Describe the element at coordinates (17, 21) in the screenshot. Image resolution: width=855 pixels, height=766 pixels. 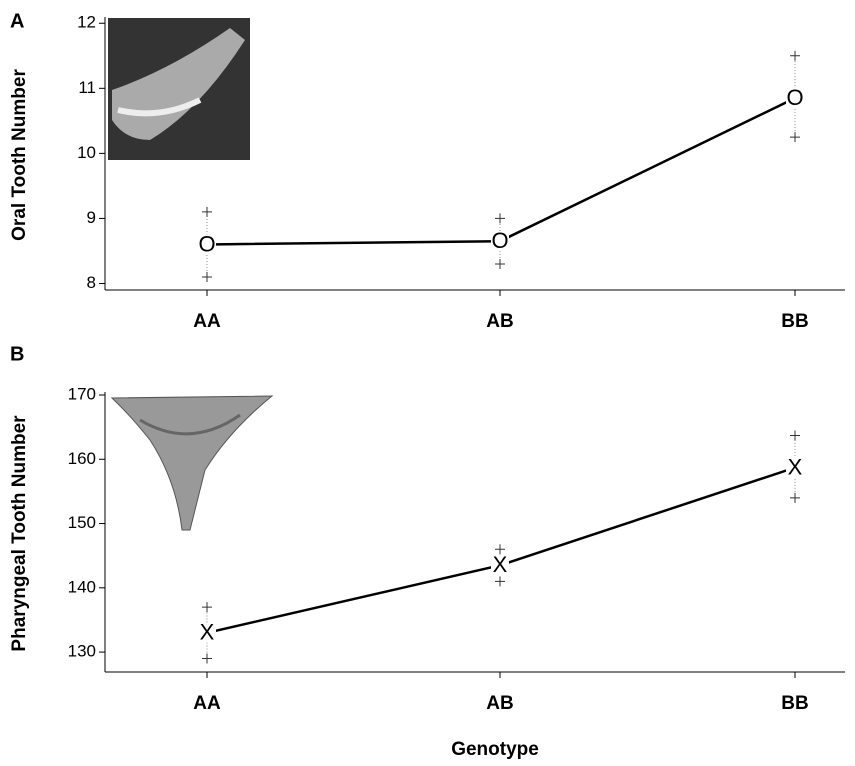
I see `panel-label: A` at that location.